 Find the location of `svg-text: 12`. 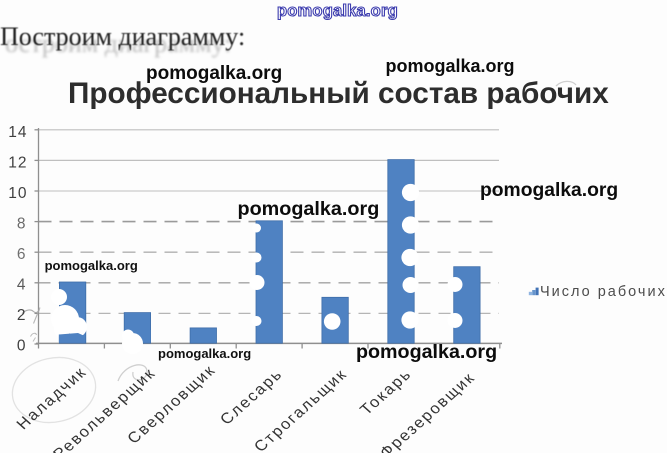

svg-text: 12 is located at coordinates (17, 163).